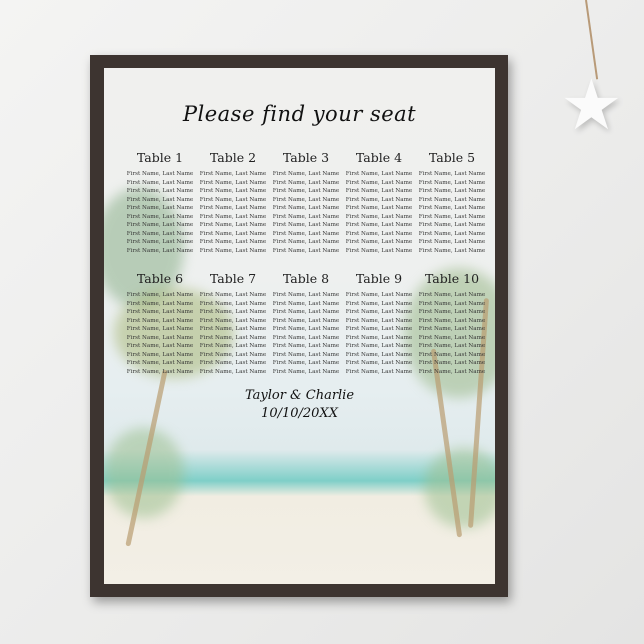 This screenshot has height=644, width=644. I want to click on couple-names: Taylor & Charlie, so click(299, 395).